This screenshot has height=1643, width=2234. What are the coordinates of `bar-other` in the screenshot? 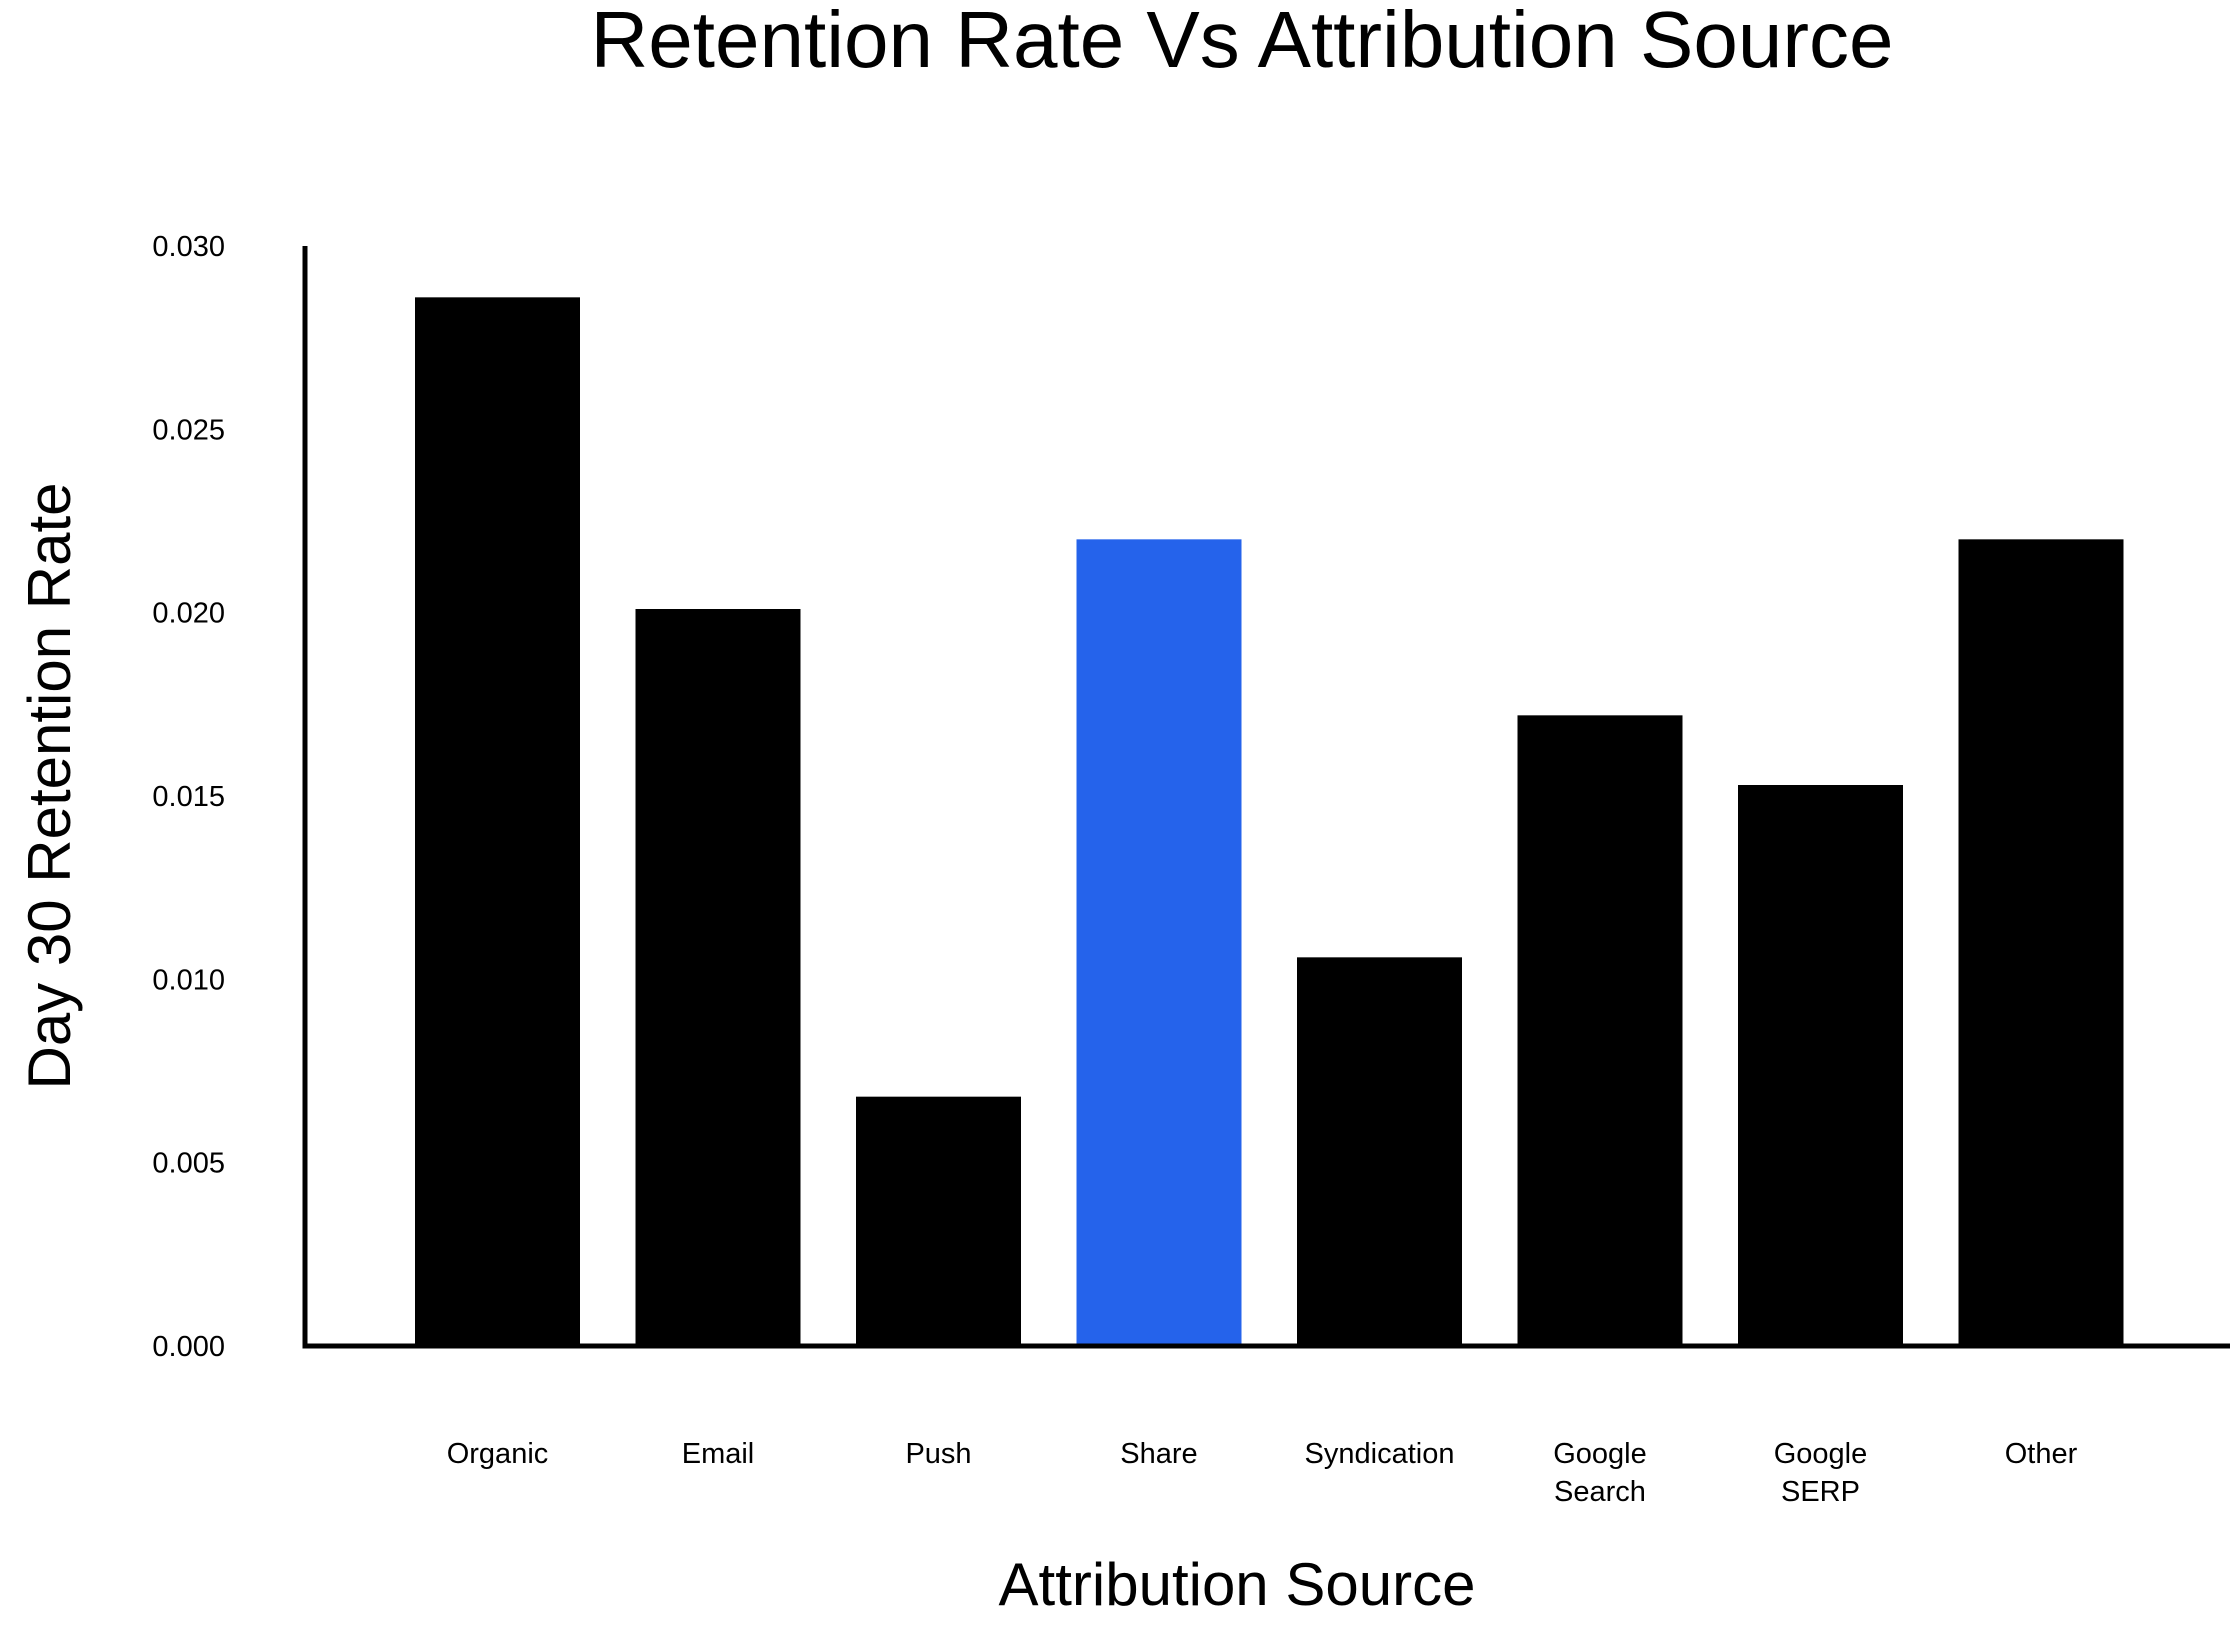 It's located at (2041, 942).